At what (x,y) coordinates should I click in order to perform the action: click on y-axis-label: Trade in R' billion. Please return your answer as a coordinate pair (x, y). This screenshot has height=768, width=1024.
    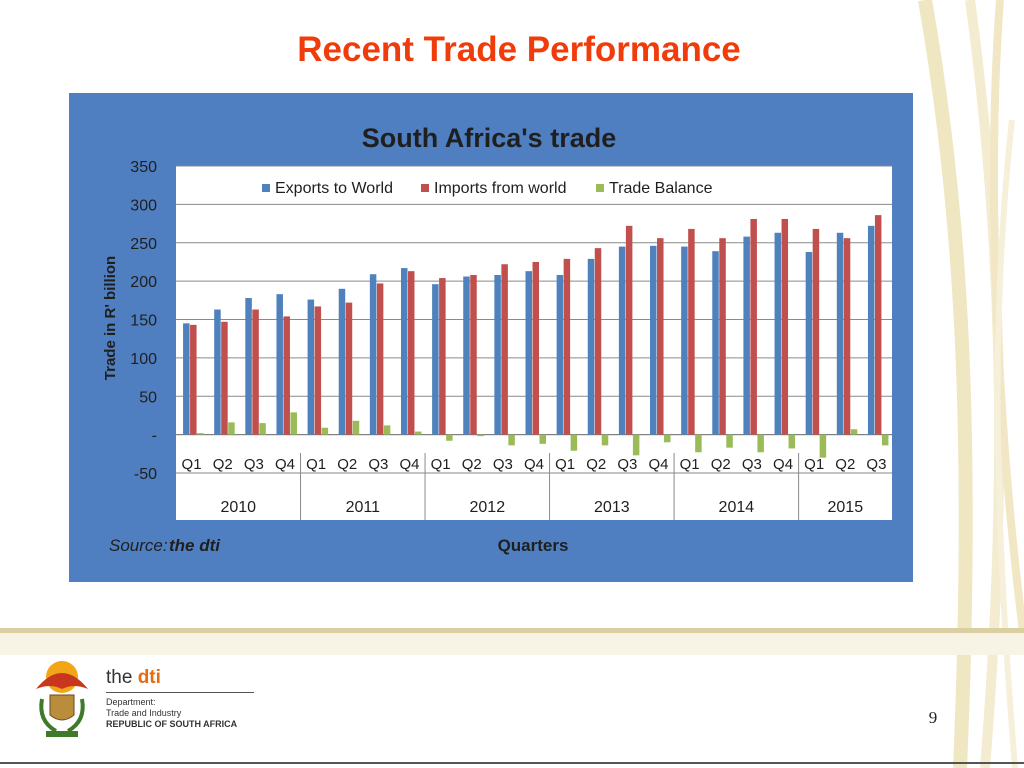
    Looking at the image, I should click on (110, 318).